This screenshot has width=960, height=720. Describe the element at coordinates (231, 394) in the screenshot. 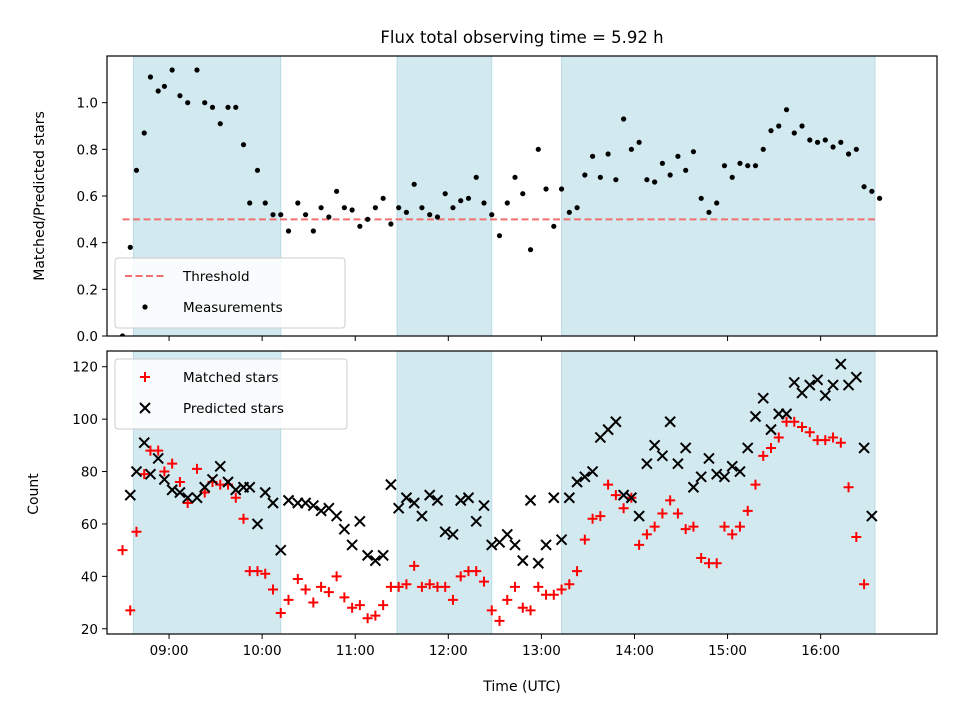

I see `legend: Matched stars Predicted stars` at that location.